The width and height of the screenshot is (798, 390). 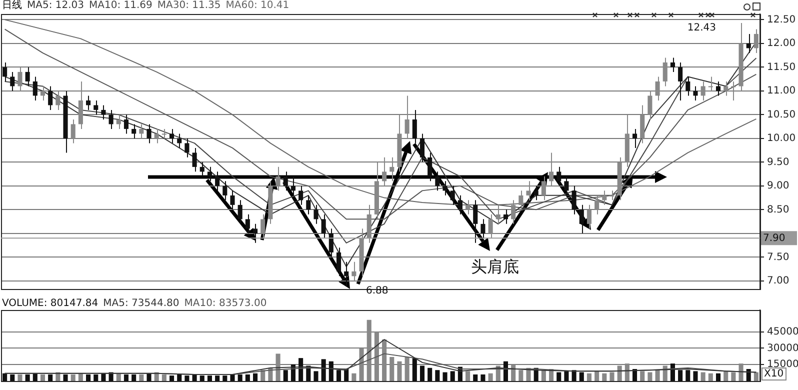 I want to click on y-tick-label: 7.00, so click(x=778, y=281).